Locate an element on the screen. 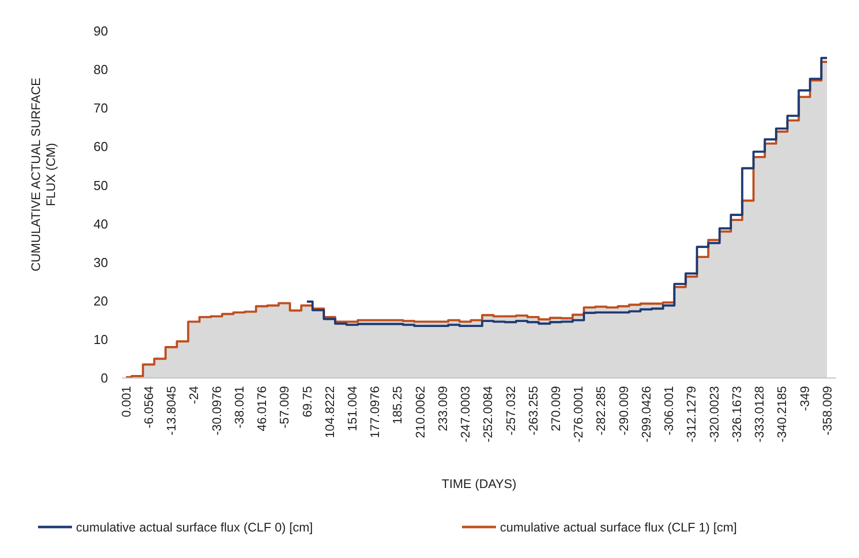  legend-label: cumulative actual surface flux (CLF 1) [cm] is located at coordinates (618, 527).